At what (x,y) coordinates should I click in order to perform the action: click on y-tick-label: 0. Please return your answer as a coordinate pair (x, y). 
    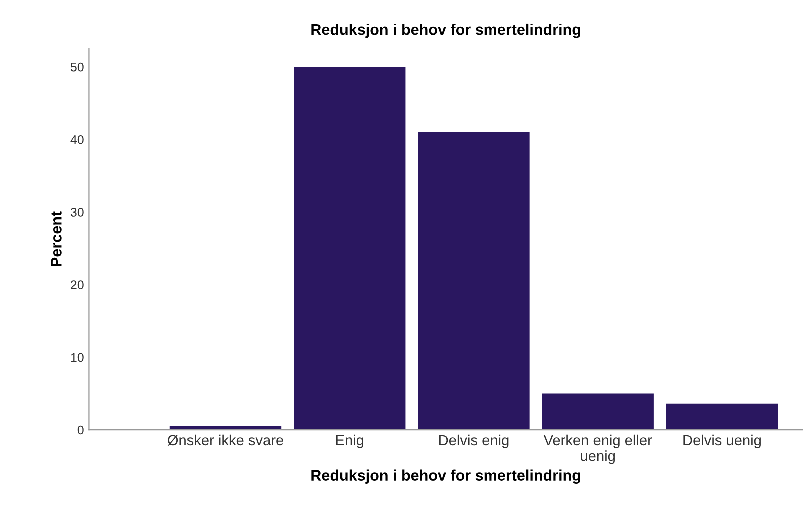
    Looking at the image, I should click on (81, 430).